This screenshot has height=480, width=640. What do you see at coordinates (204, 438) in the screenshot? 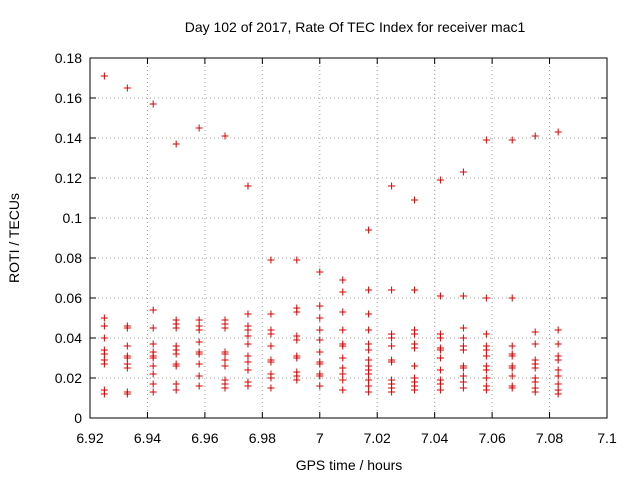
I see `x-tick-label: 6.96` at bounding box center [204, 438].